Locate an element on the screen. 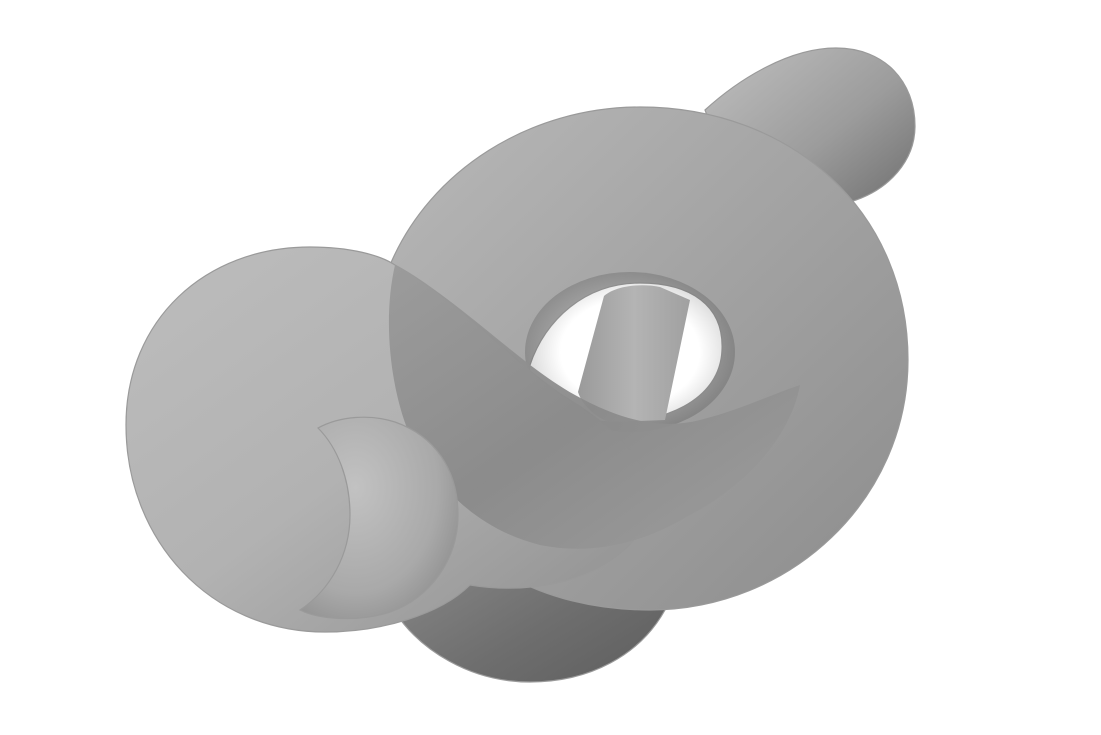  tube-crossing-diagonal is located at coordinates (594, 407).